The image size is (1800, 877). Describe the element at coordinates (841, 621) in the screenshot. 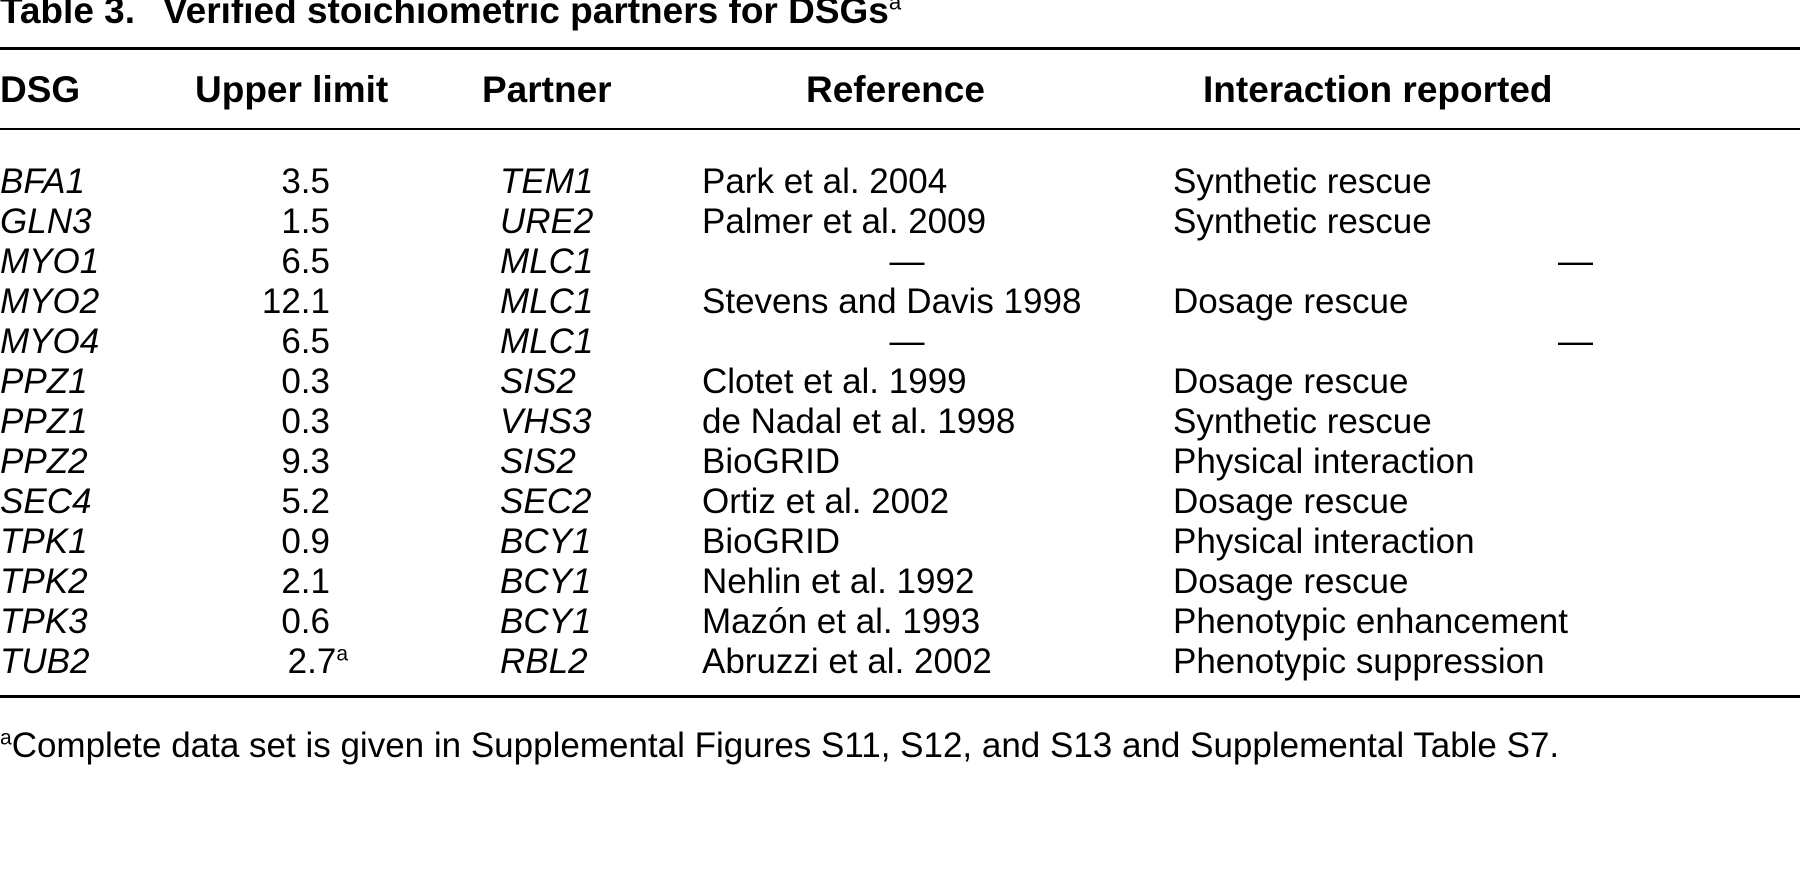

I see `reference-cell: Mazón et al. 1993` at that location.